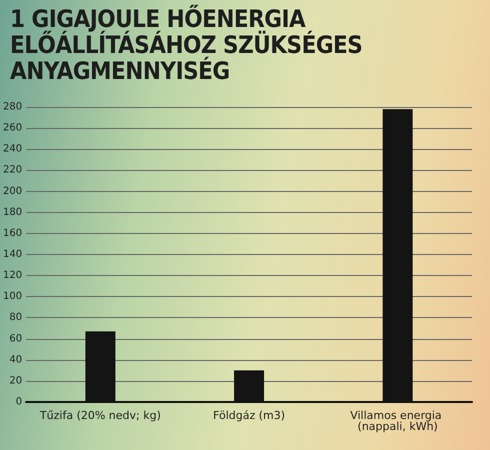  What do you see at coordinates (12, 128) in the screenshot?
I see `y-tick-label: 260` at bounding box center [12, 128].